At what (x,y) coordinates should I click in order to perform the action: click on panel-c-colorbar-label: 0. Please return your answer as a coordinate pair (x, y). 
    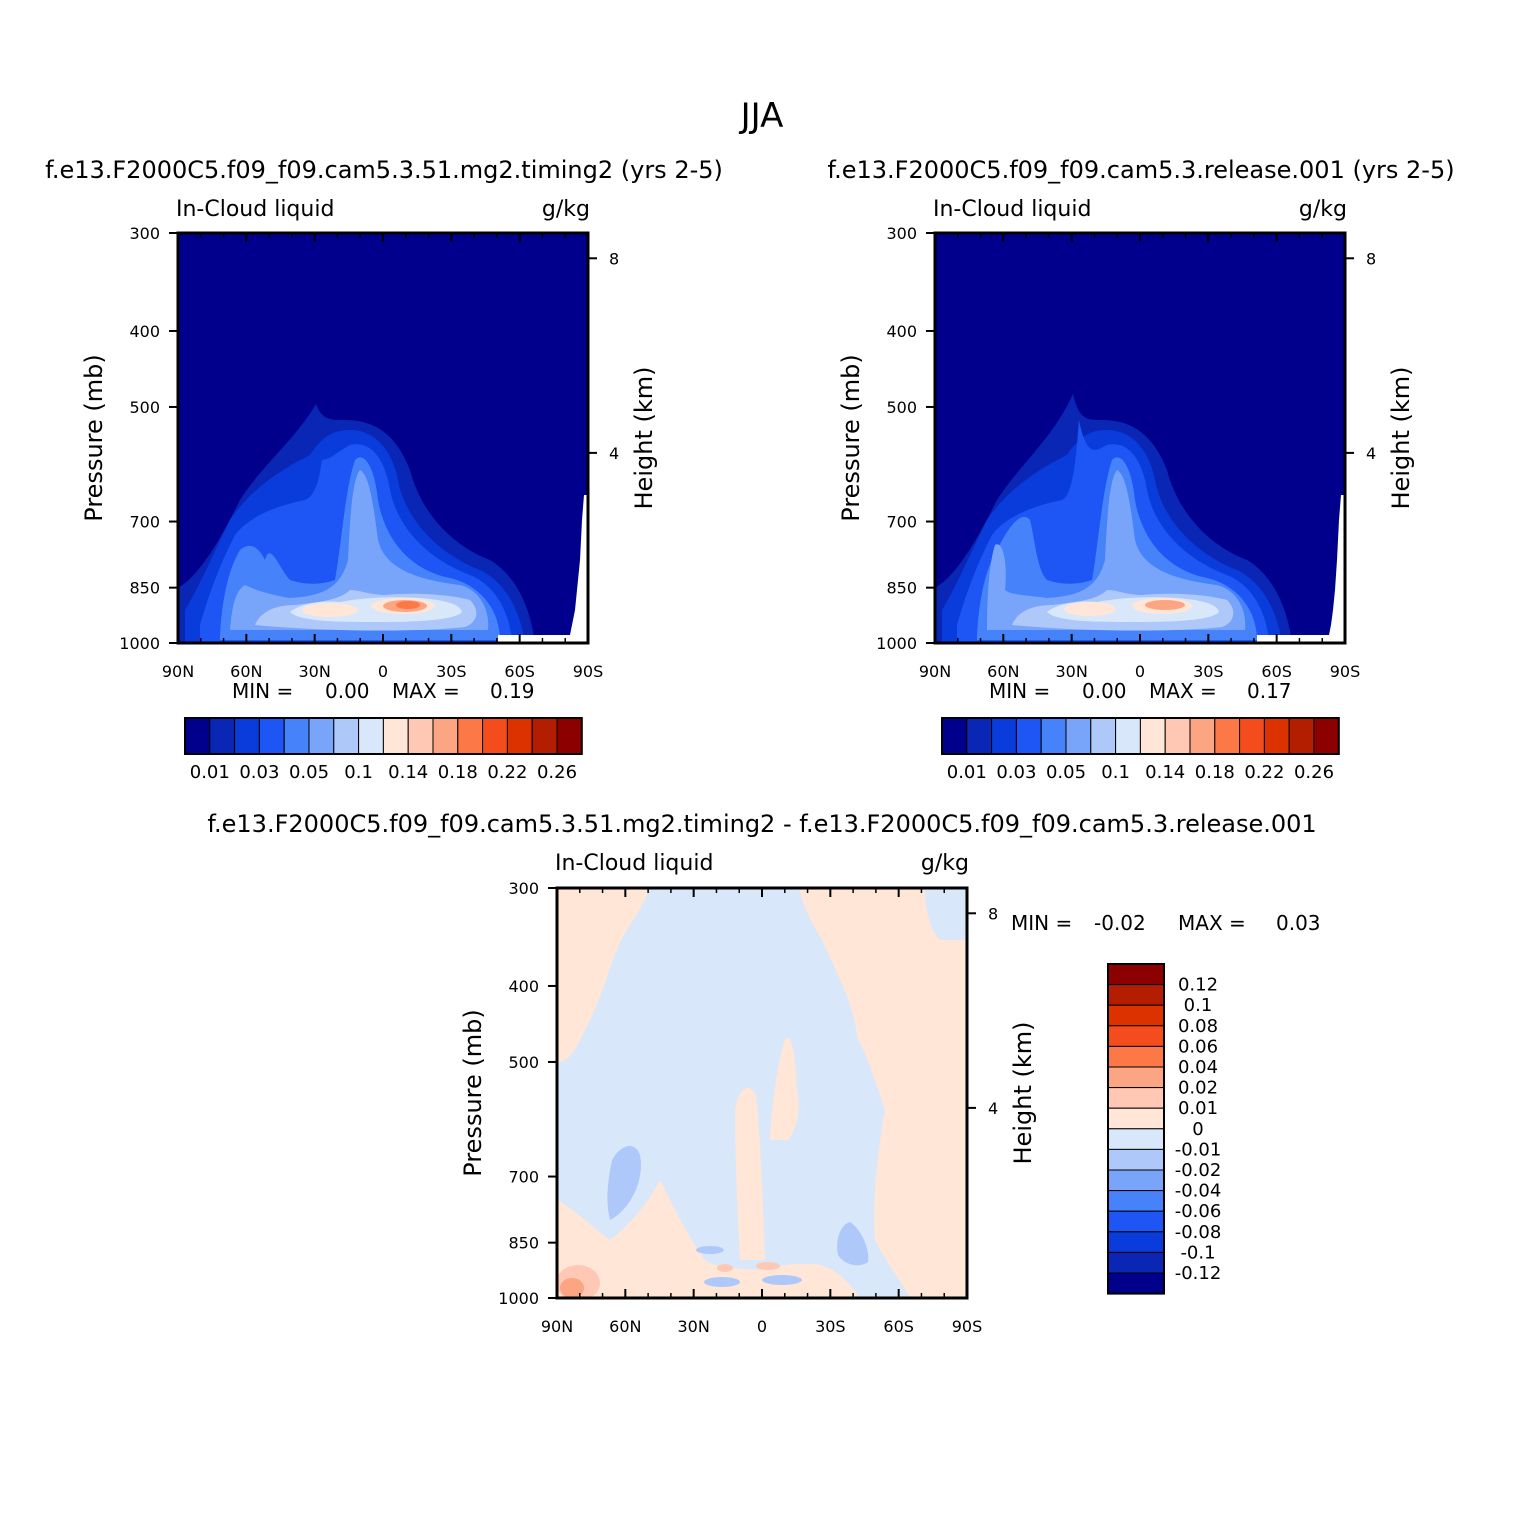
    Looking at the image, I should click on (1197, 1129).